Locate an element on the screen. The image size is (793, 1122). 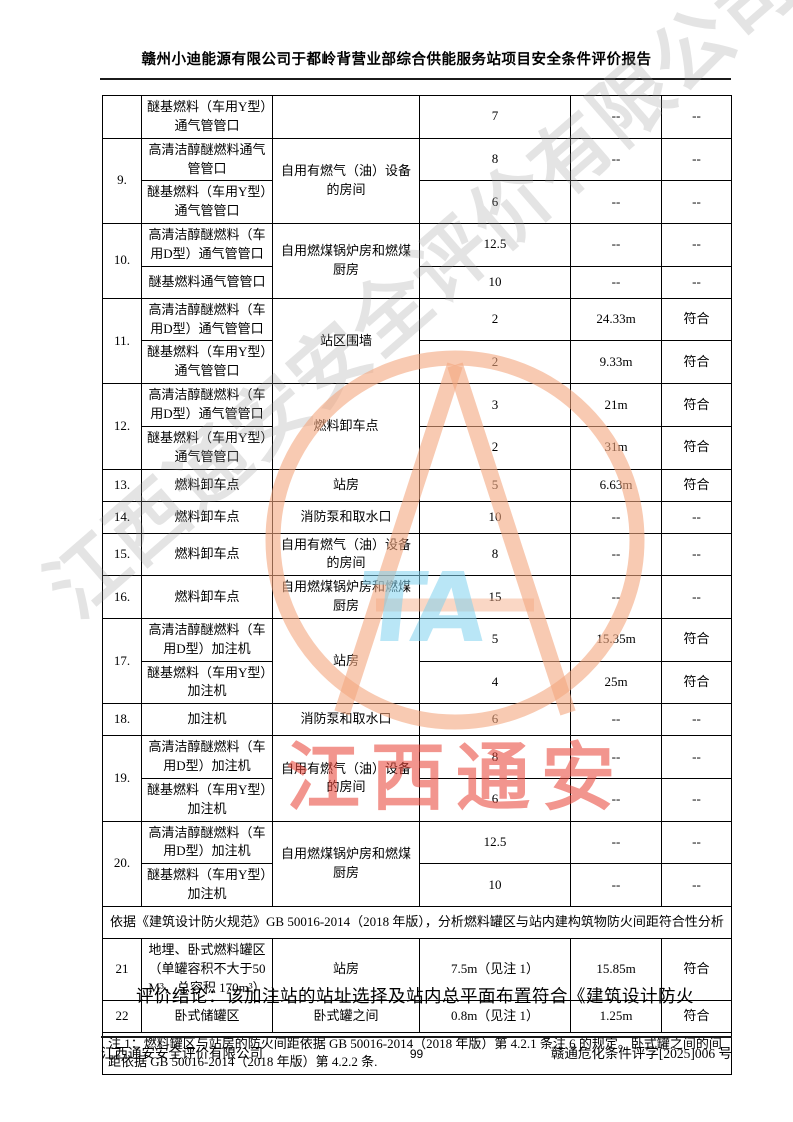
footer-company: 江西通安安全评价有限公司 is located at coordinates (182, 1053).